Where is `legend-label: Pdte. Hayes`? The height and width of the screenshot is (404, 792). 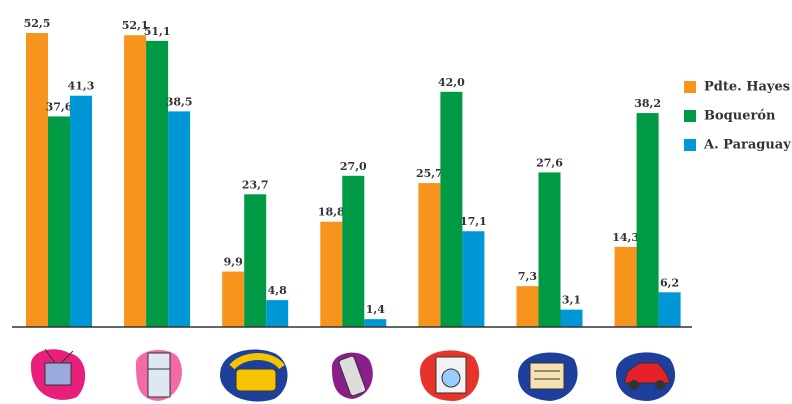
legend-label: Pdte. Hayes is located at coordinates (747, 87).